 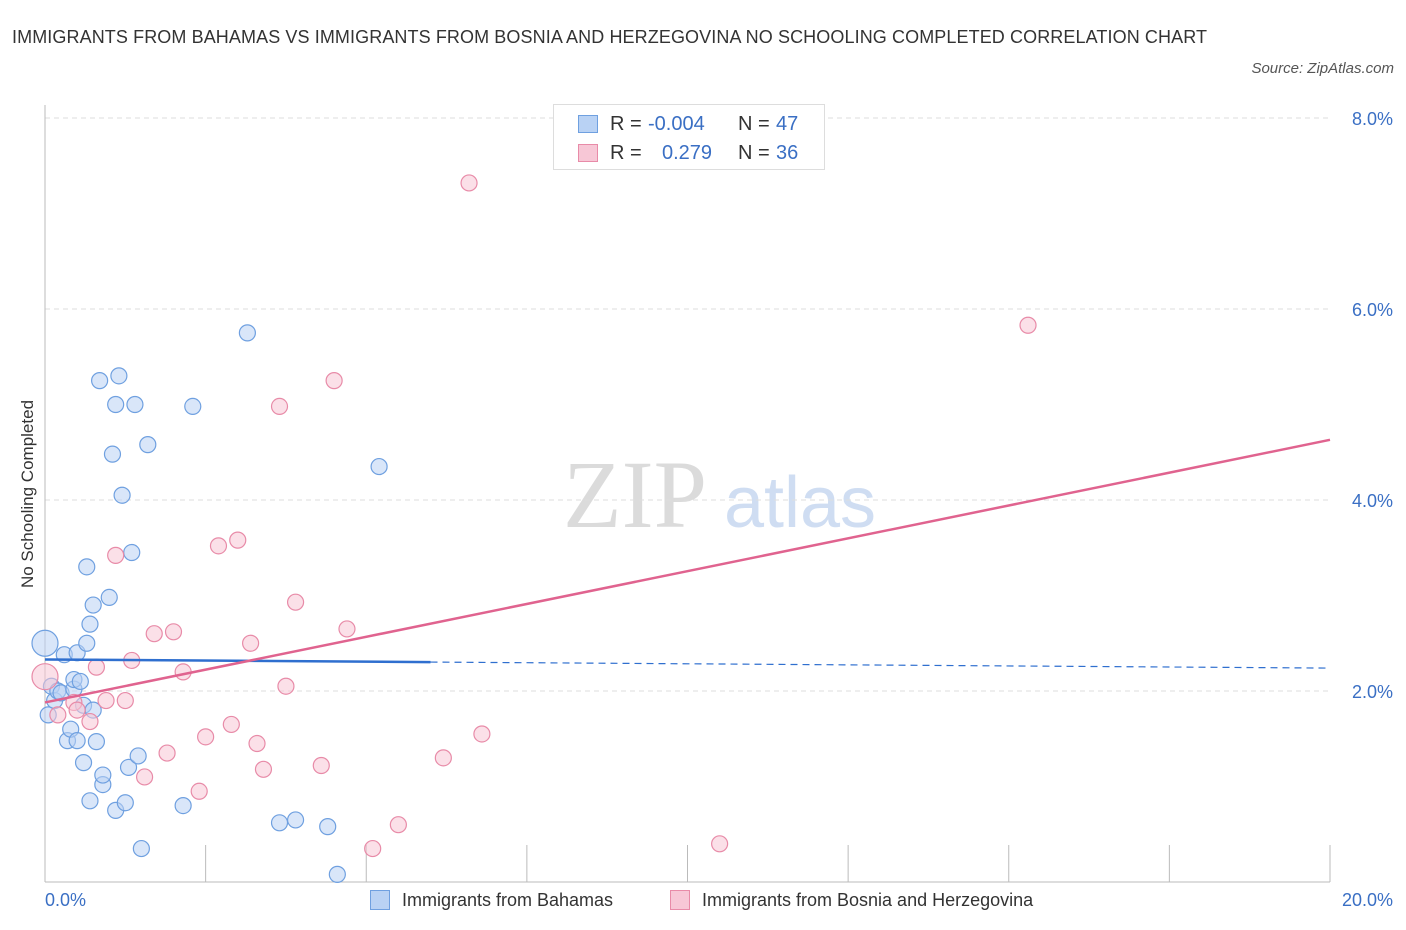 What do you see at coordinates (1322, 68) in the screenshot?
I see `source-note: Source: ZipAtlas.com` at bounding box center [1322, 68].